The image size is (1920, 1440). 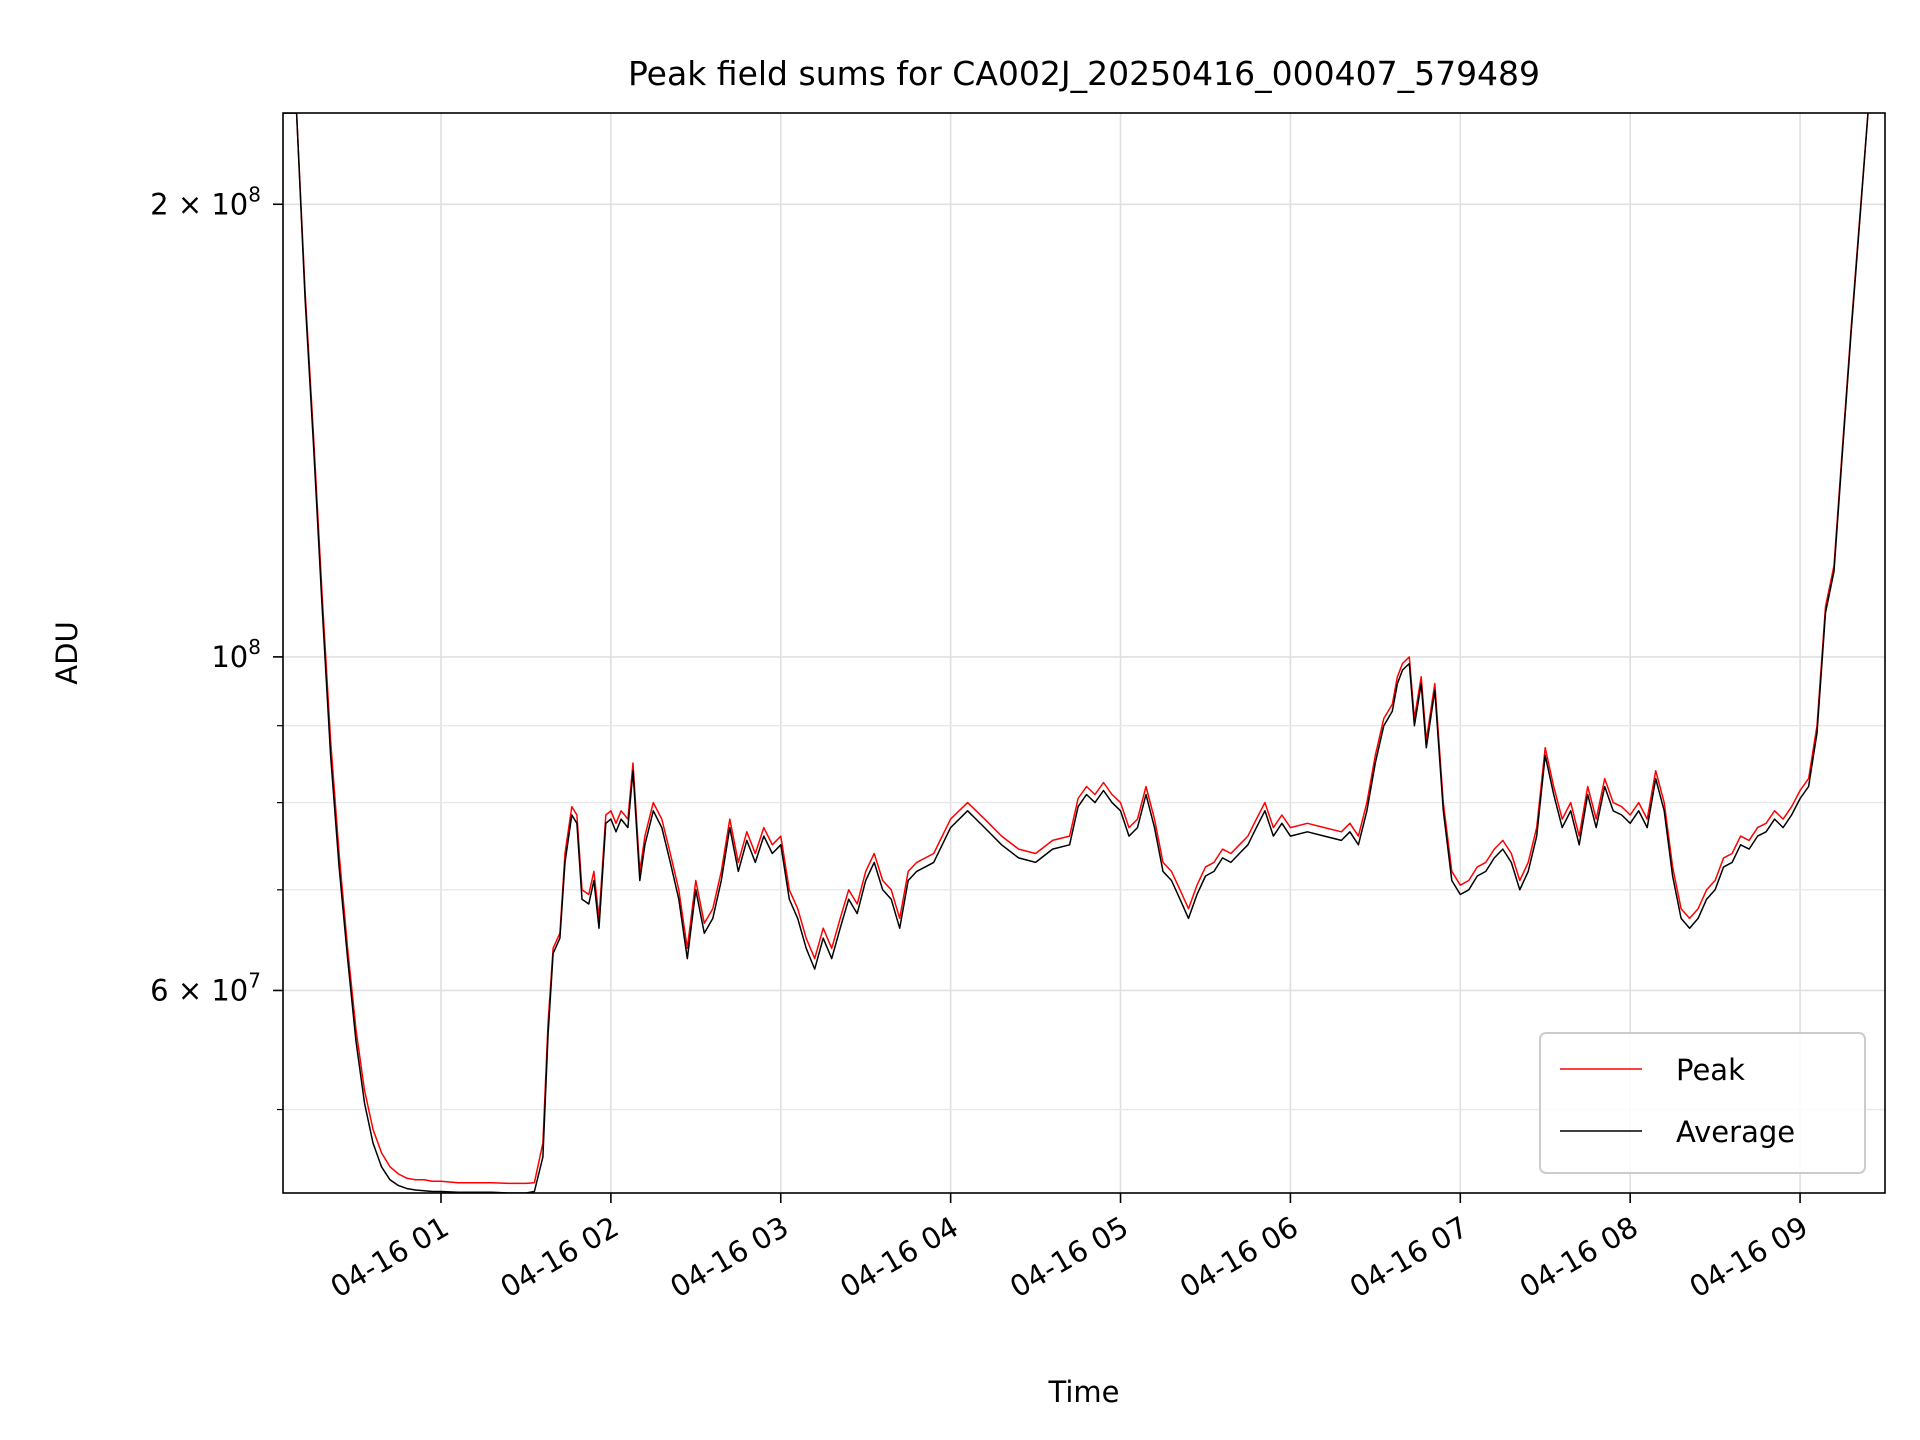 I want to click on legend-box, so click(x=1702, y=1103).